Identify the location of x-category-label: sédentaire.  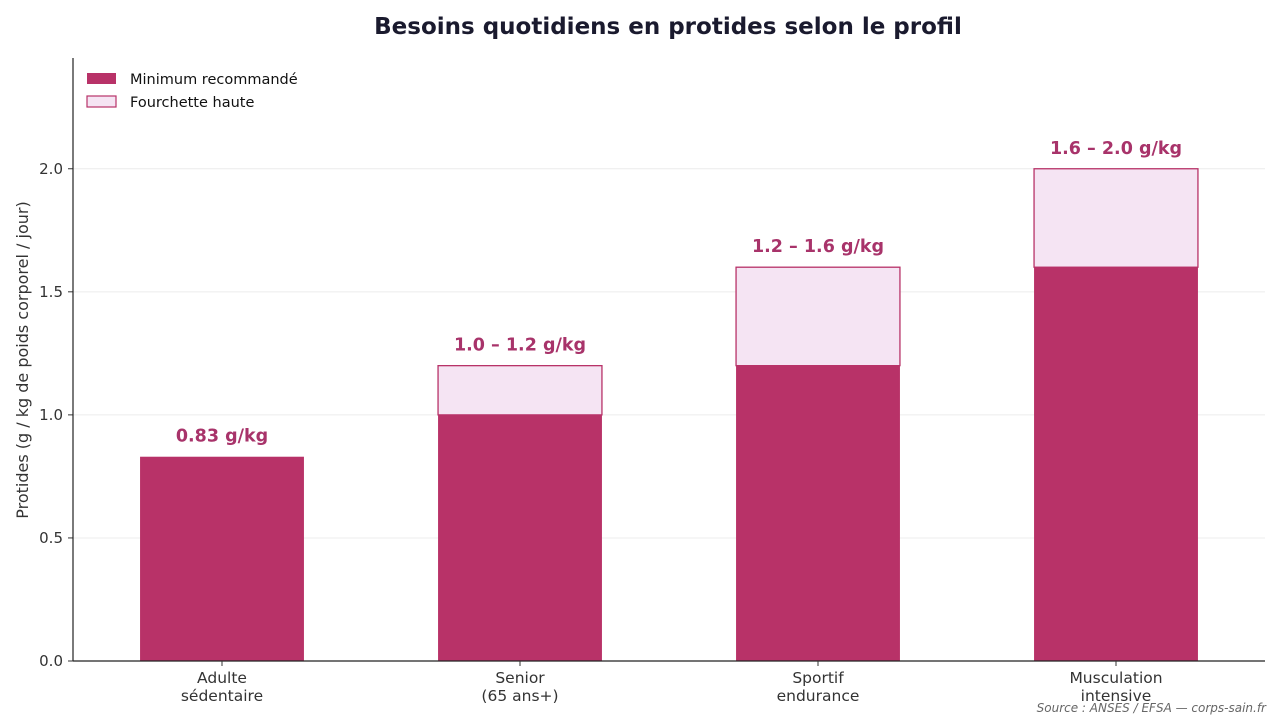
(222, 696).